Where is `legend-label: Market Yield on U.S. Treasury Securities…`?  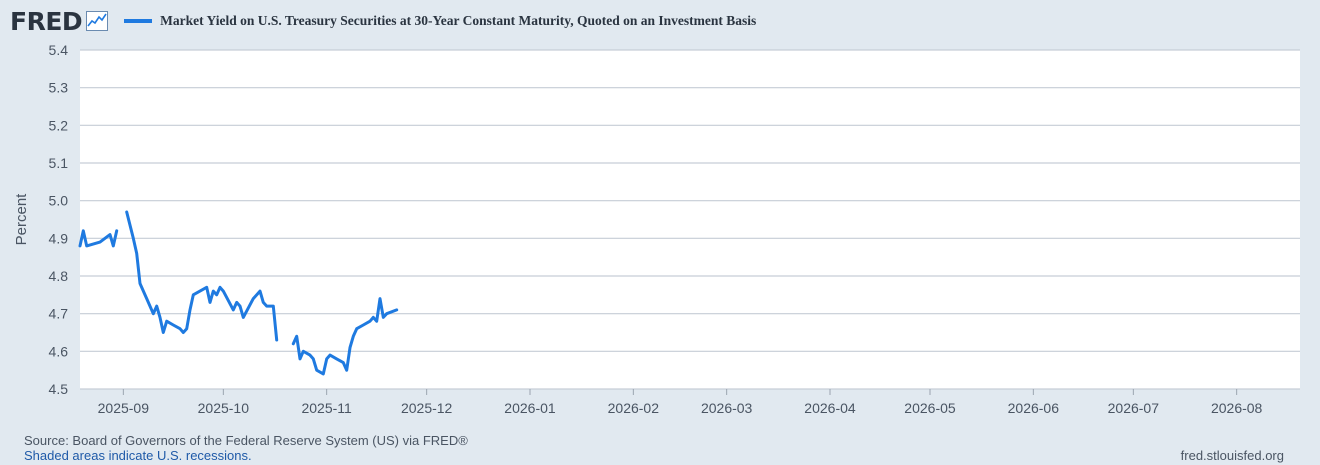
legend-label: Market Yield on U.S. Treasury Securities… is located at coordinates (458, 20).